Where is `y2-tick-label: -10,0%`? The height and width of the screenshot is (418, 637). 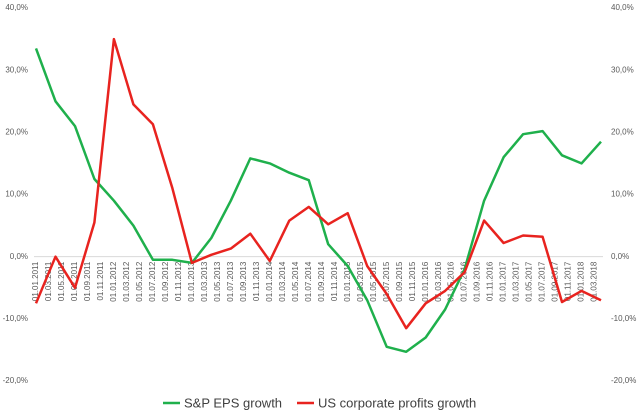 y2-tick-label: -10,0% is located at coordinates (623, 318).